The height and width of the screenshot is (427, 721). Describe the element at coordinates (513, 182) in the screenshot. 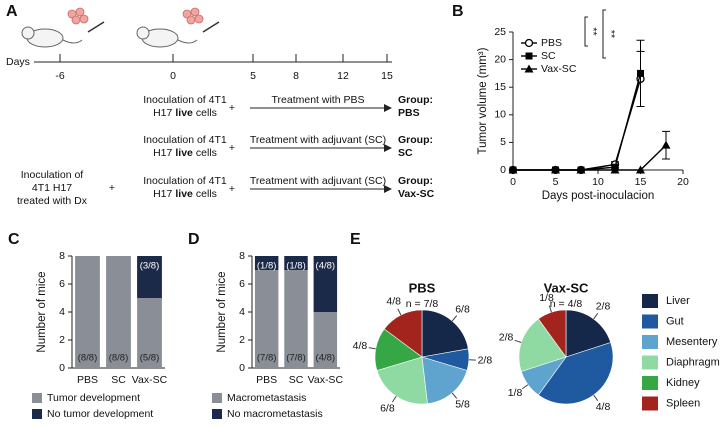

I see `x-tick-label: 0` at that location.